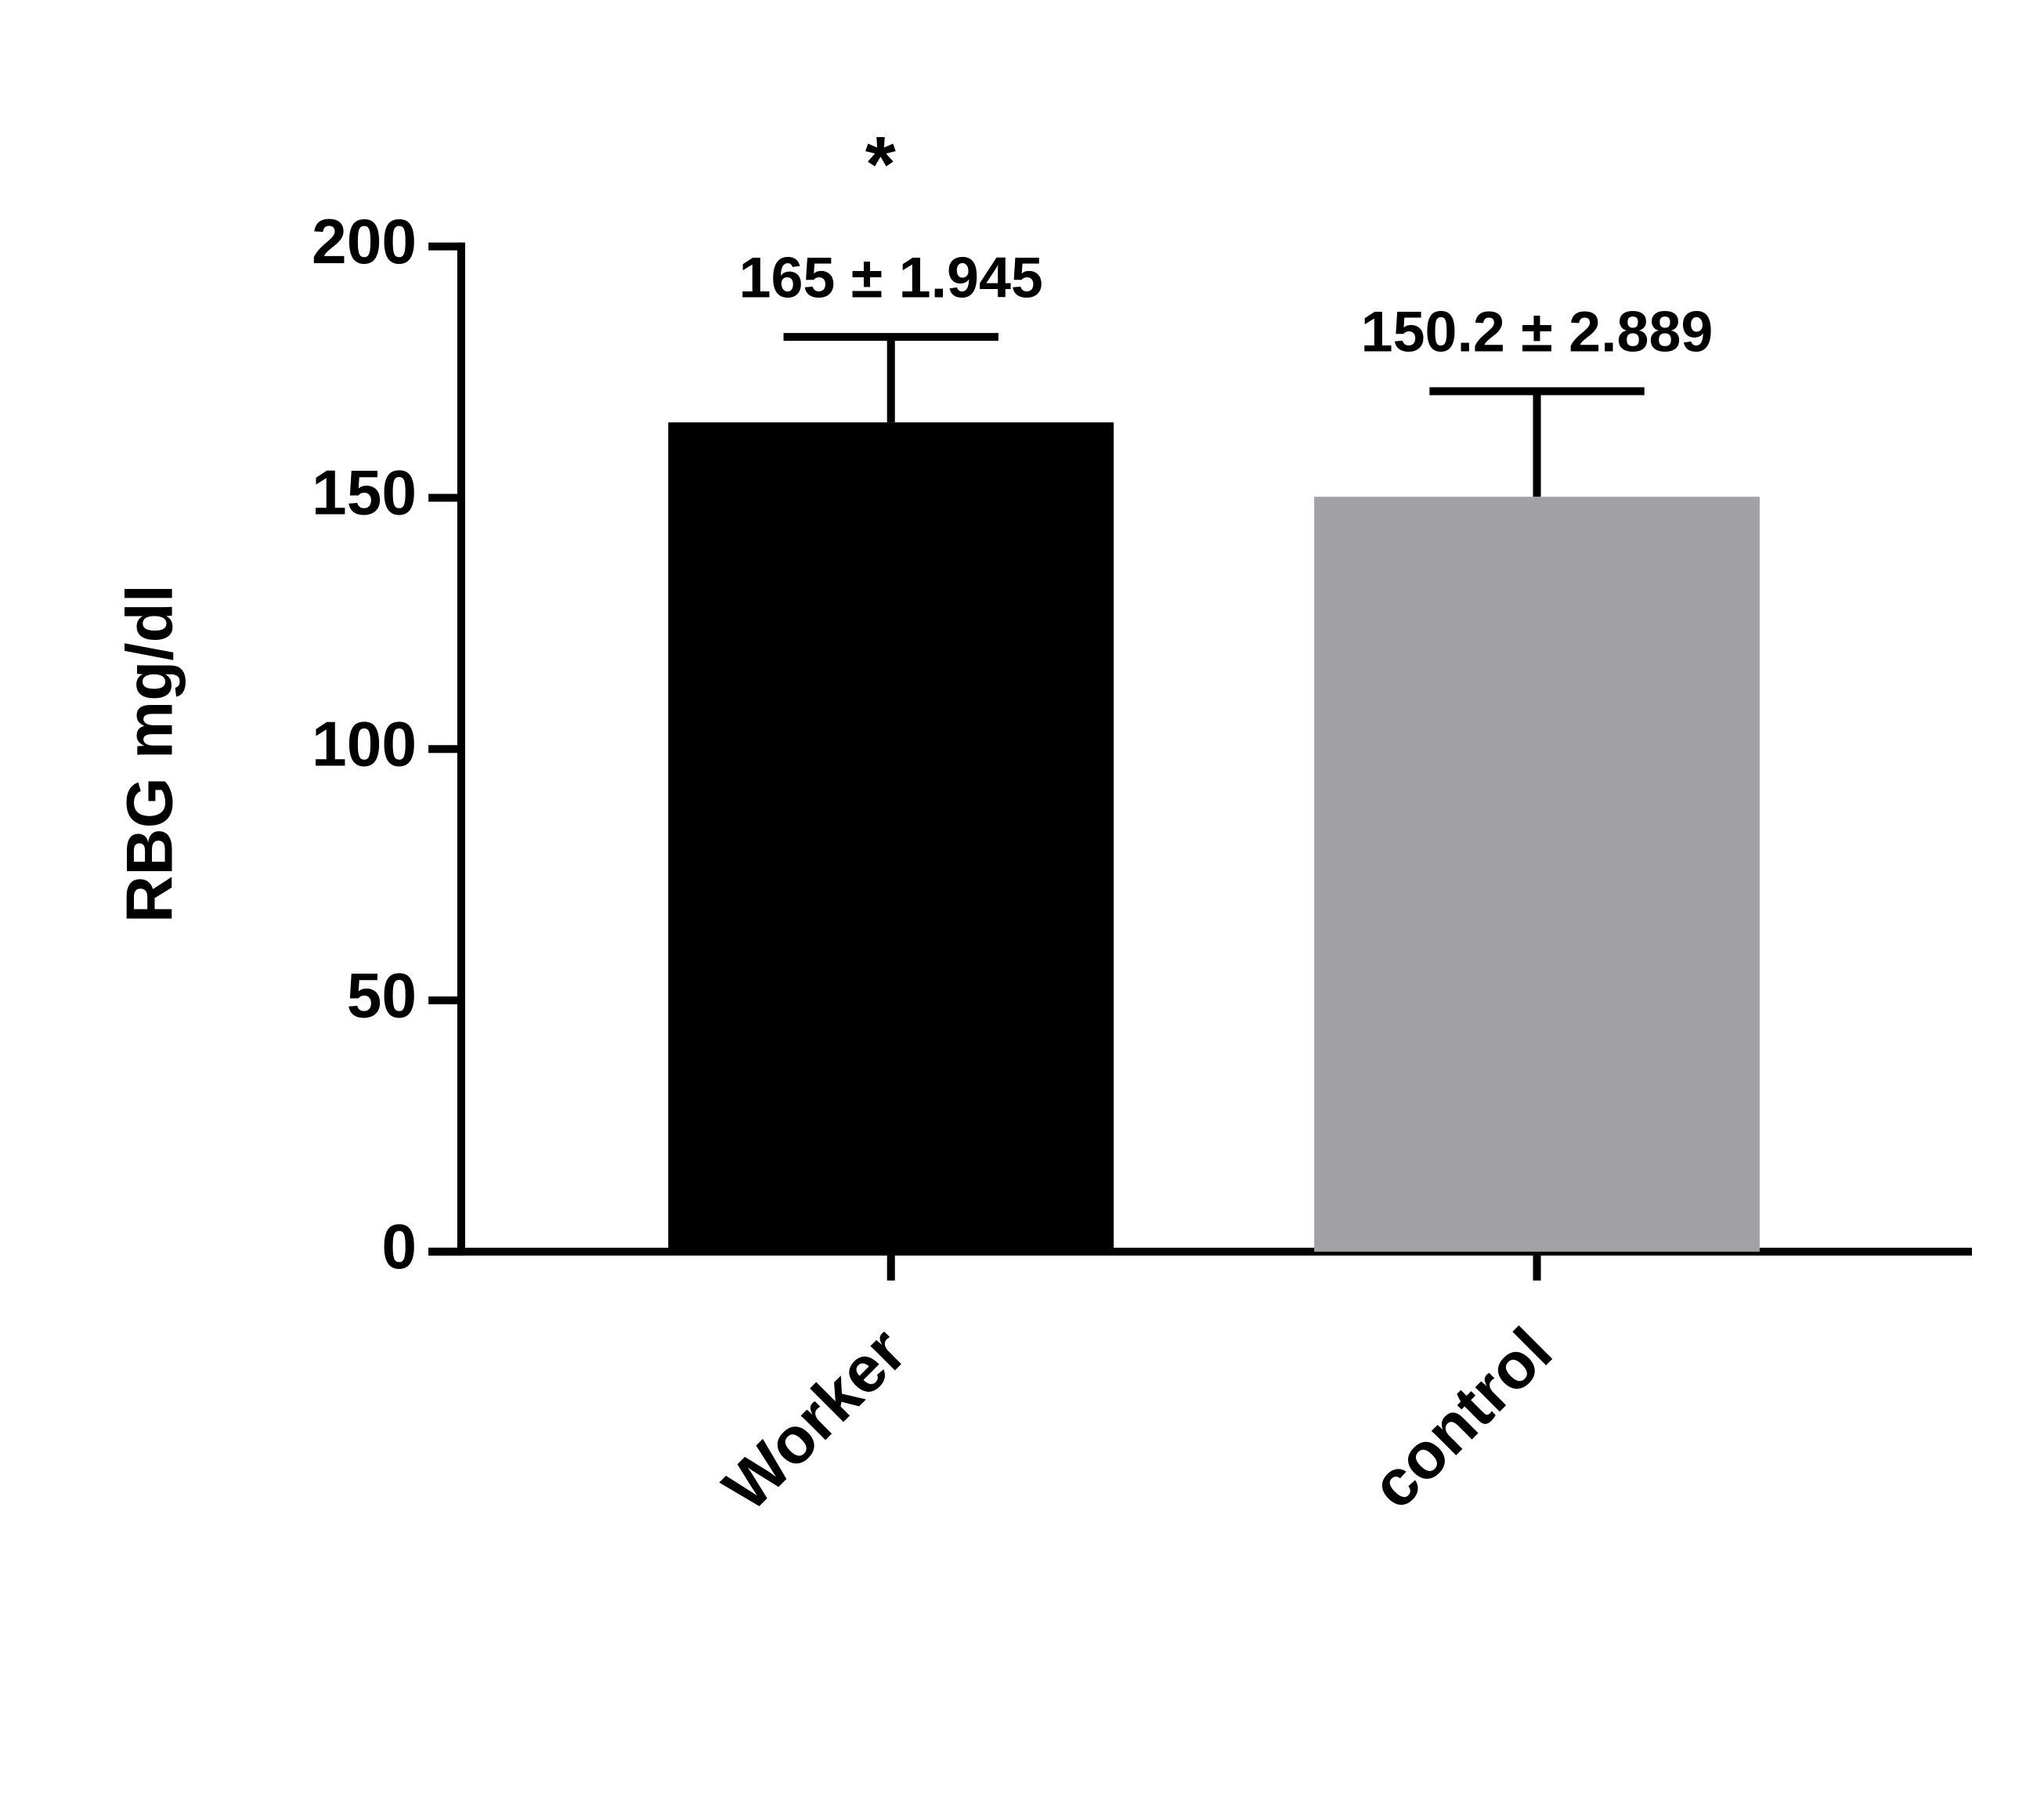 Image resolution: width=2044 pixels, height=1793 pixels. Describe the element at coordinates (814, 1419) in the screenshot. I see `x-tick-label: Worker` at that location.